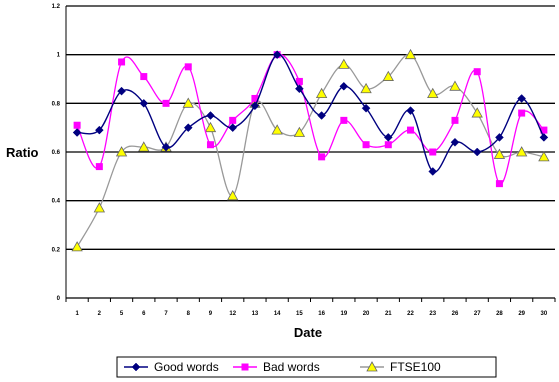 The image size is (559, 382). Describe the element at coordinates (308, 332) in the screenshot. I see `x-axis-title: Date` at that location.